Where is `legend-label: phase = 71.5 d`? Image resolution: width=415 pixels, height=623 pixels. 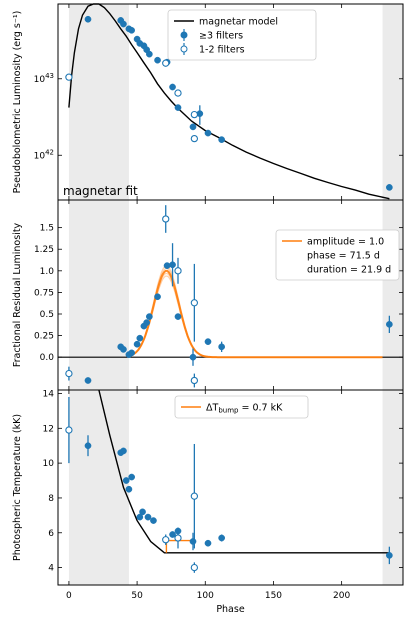
legend-label: phase = 71.5 d is located at coordinates (343, 256).